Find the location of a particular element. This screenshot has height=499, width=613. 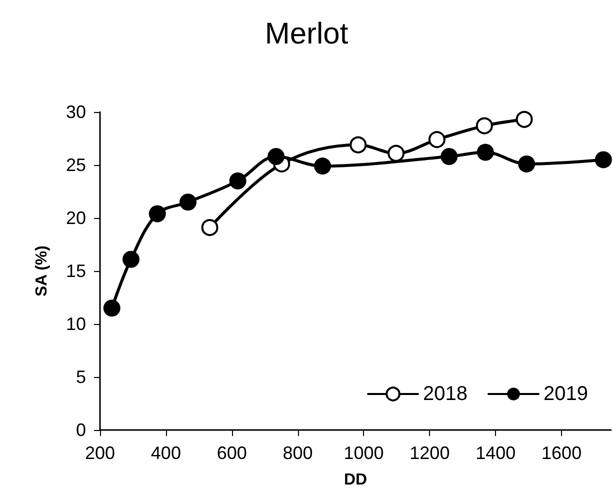

y-tick-label: 5 is located at coordinates (81, 377).